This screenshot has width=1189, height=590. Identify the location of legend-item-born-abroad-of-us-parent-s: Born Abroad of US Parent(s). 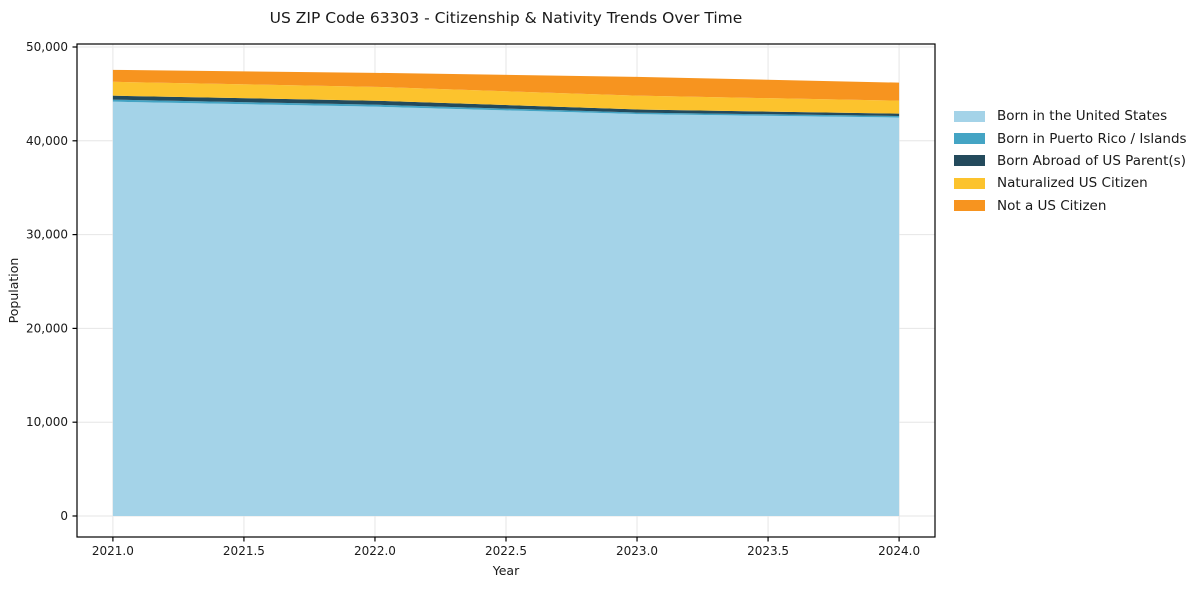
(1070, 161).